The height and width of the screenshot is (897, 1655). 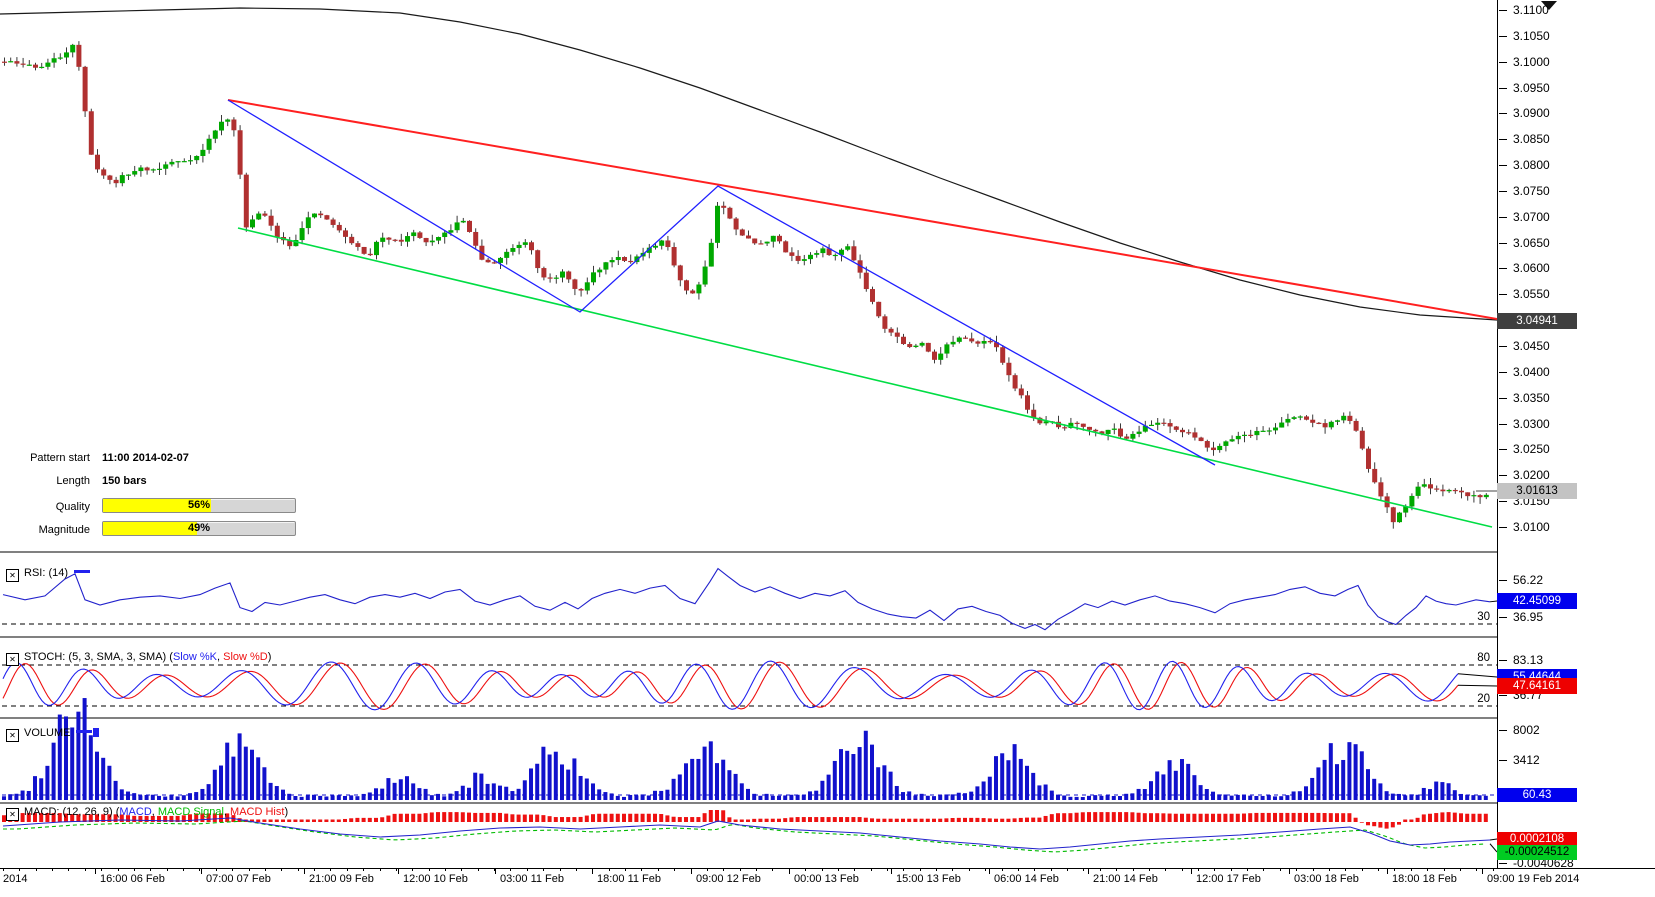 I want to click on macd-close-icon: ✕, so click(x=12, y=814).